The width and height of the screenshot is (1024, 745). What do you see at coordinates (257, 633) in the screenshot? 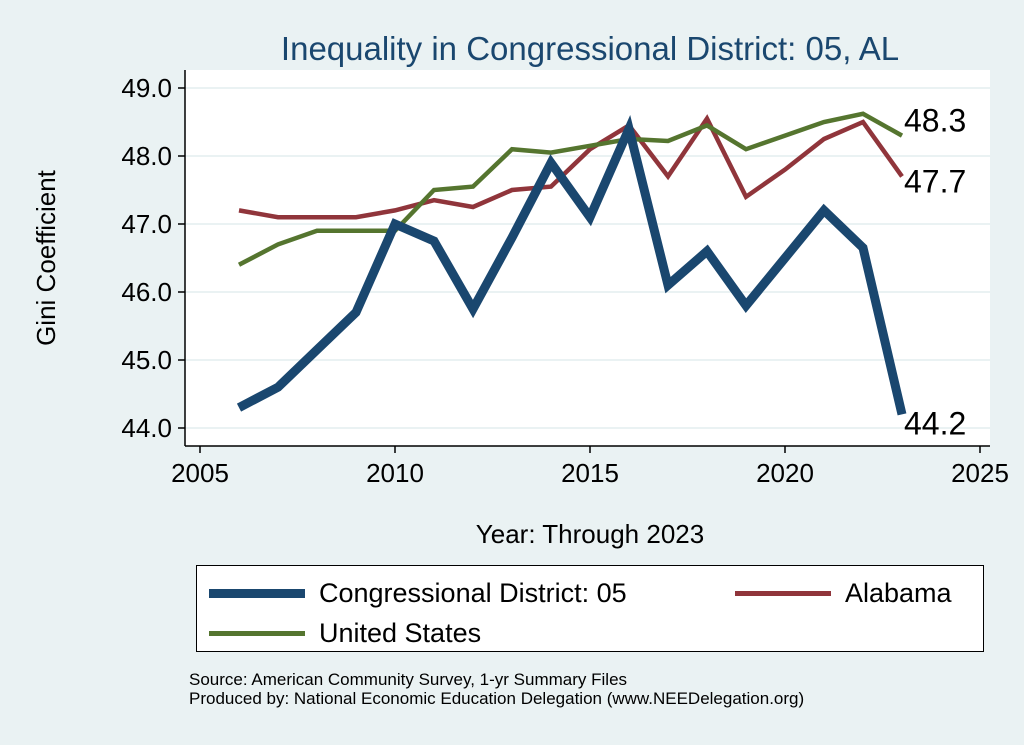
I see `legend-swatch-us` at bounding box center [257, 633].